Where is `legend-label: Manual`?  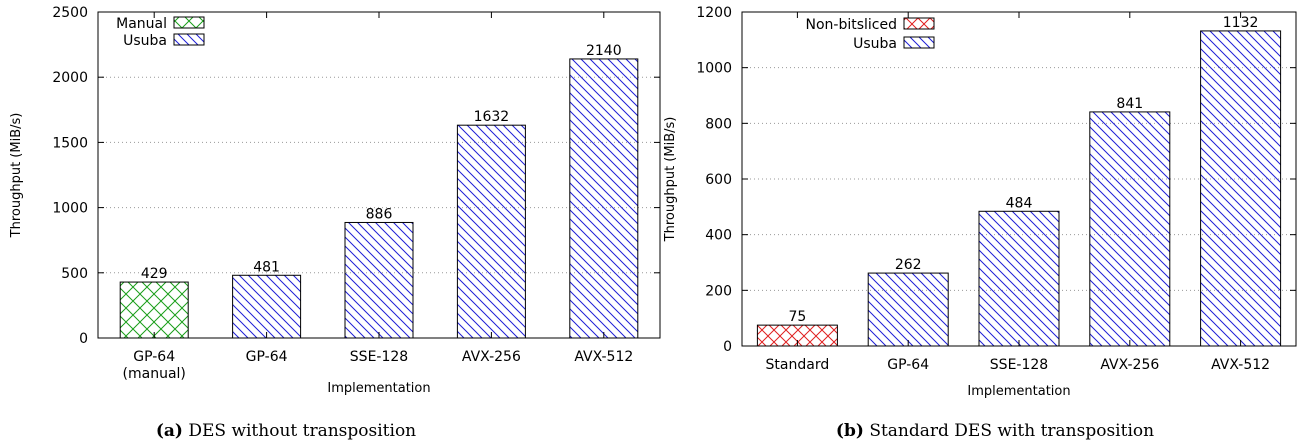 legend-label: Manual is located at coordinates (141, 24).